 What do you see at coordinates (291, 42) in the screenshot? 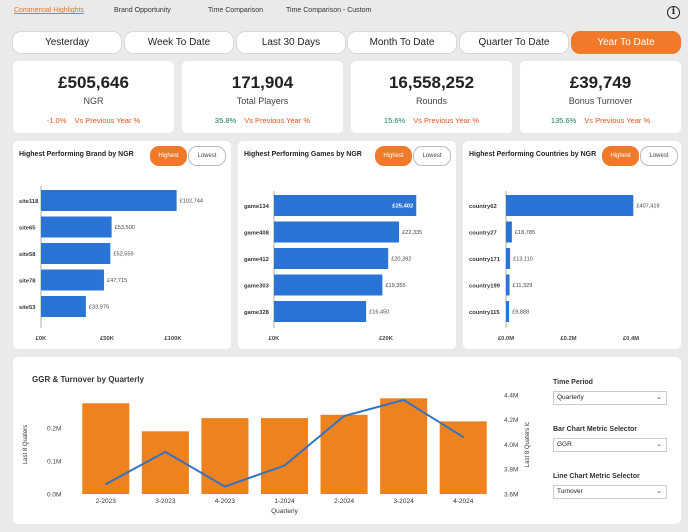
I see `period-last-30-days-button: Last 30 Days` at bounding box center [291, 42].